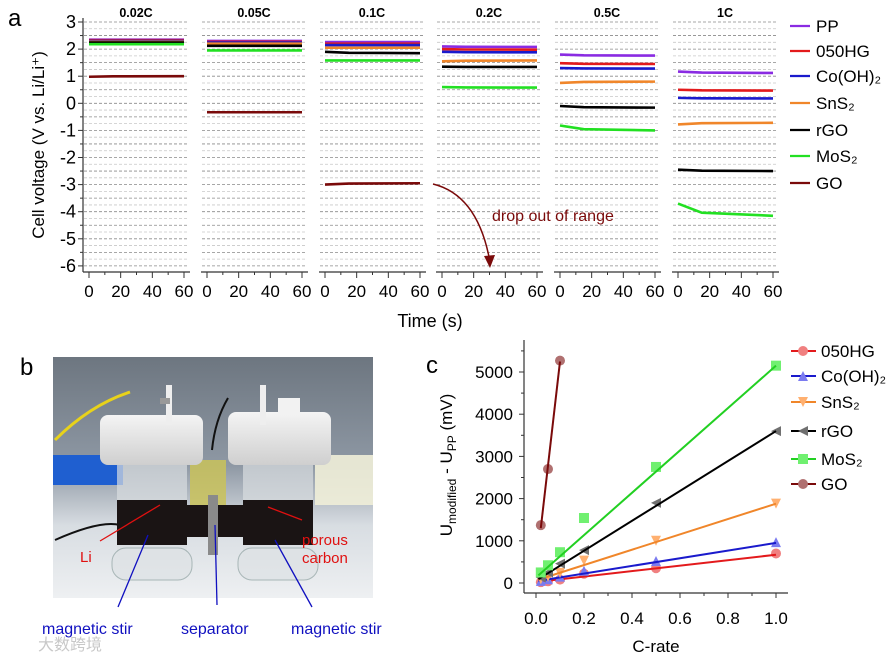  Describe the element at coordinates (553, 216) in the screenshot. I see `annotation-text: drop out of range` at that location.